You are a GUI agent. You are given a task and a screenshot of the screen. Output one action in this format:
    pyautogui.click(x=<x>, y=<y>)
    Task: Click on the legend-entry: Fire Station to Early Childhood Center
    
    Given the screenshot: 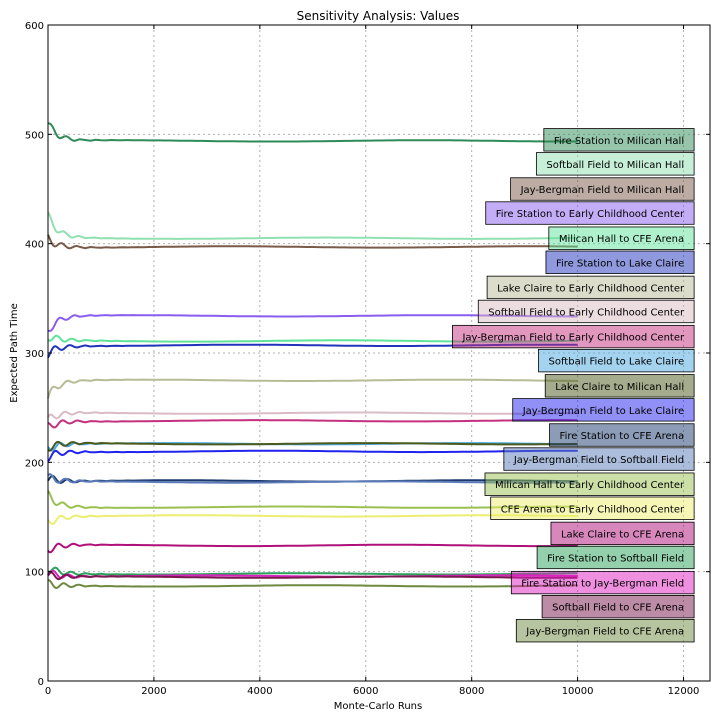 What is the action you would take?
    pyautogui.click(x=590, y=213)
    